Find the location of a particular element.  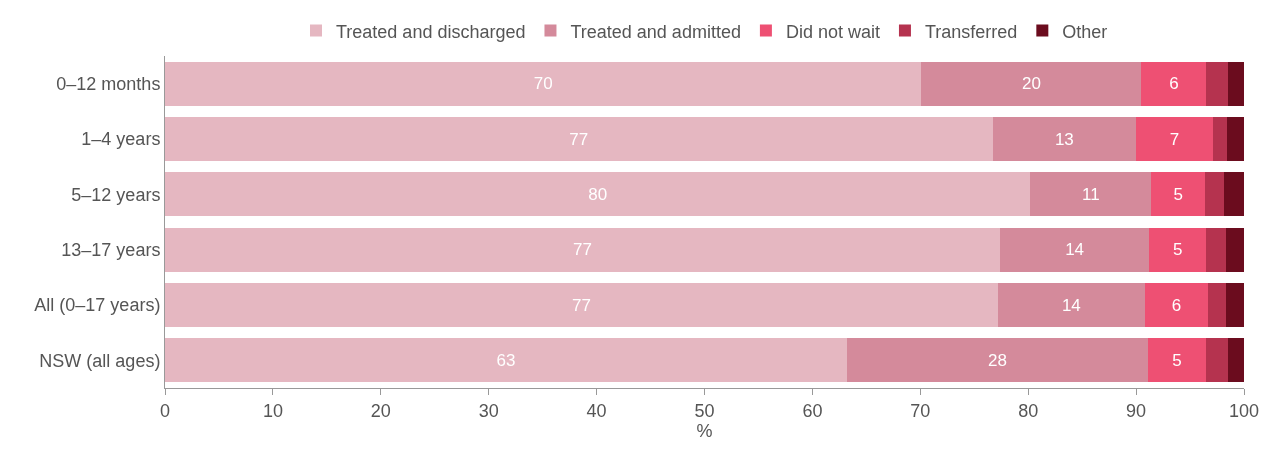

x-tick-label: 50 is located at coordinates (704, 410).